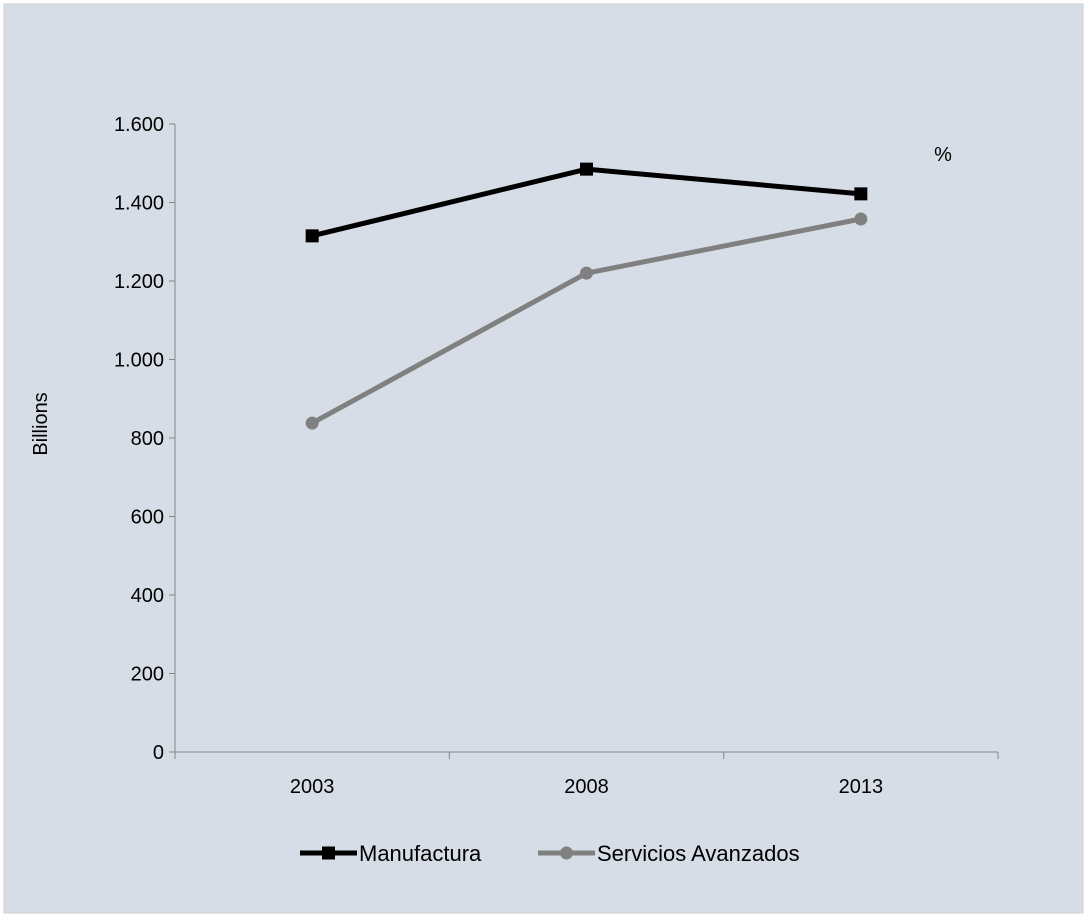 The height and width of the screenshot is (922, 1087). Describe the element at coordinates (147, 439) in the screenshot. I see `y-tick-label: 800` at that location.